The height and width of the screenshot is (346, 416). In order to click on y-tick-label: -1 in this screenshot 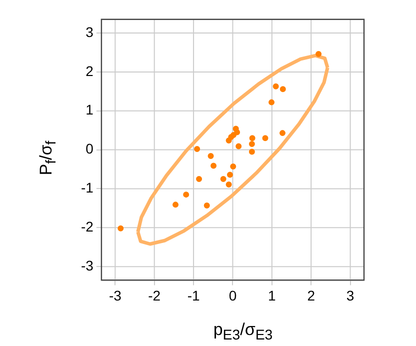, I will do `click(87, 188)`.